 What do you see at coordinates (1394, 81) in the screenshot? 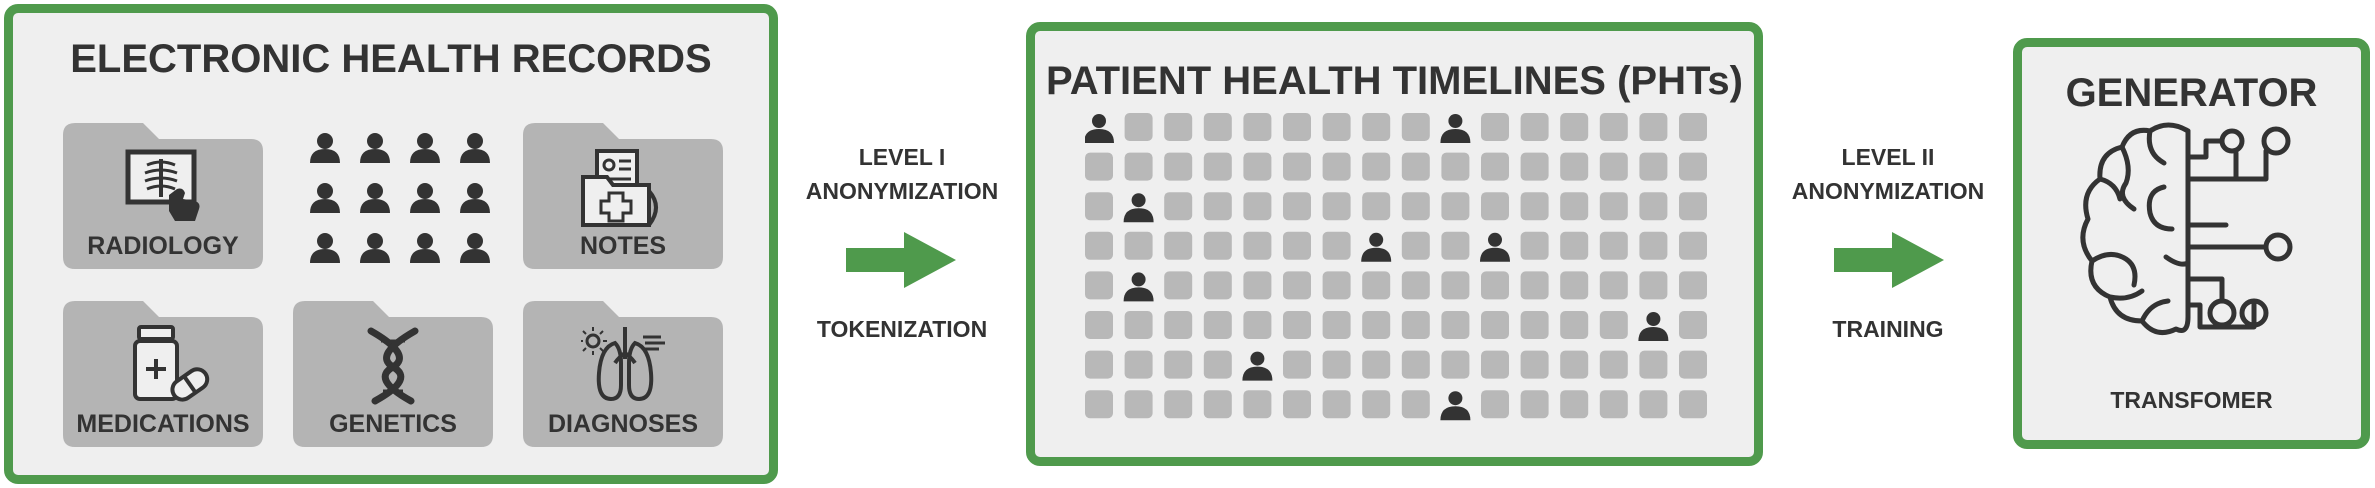
I see `pht-title: PATIENT HEALTH TIMELINES (PHTs)` at bounding box center [1394, 81].